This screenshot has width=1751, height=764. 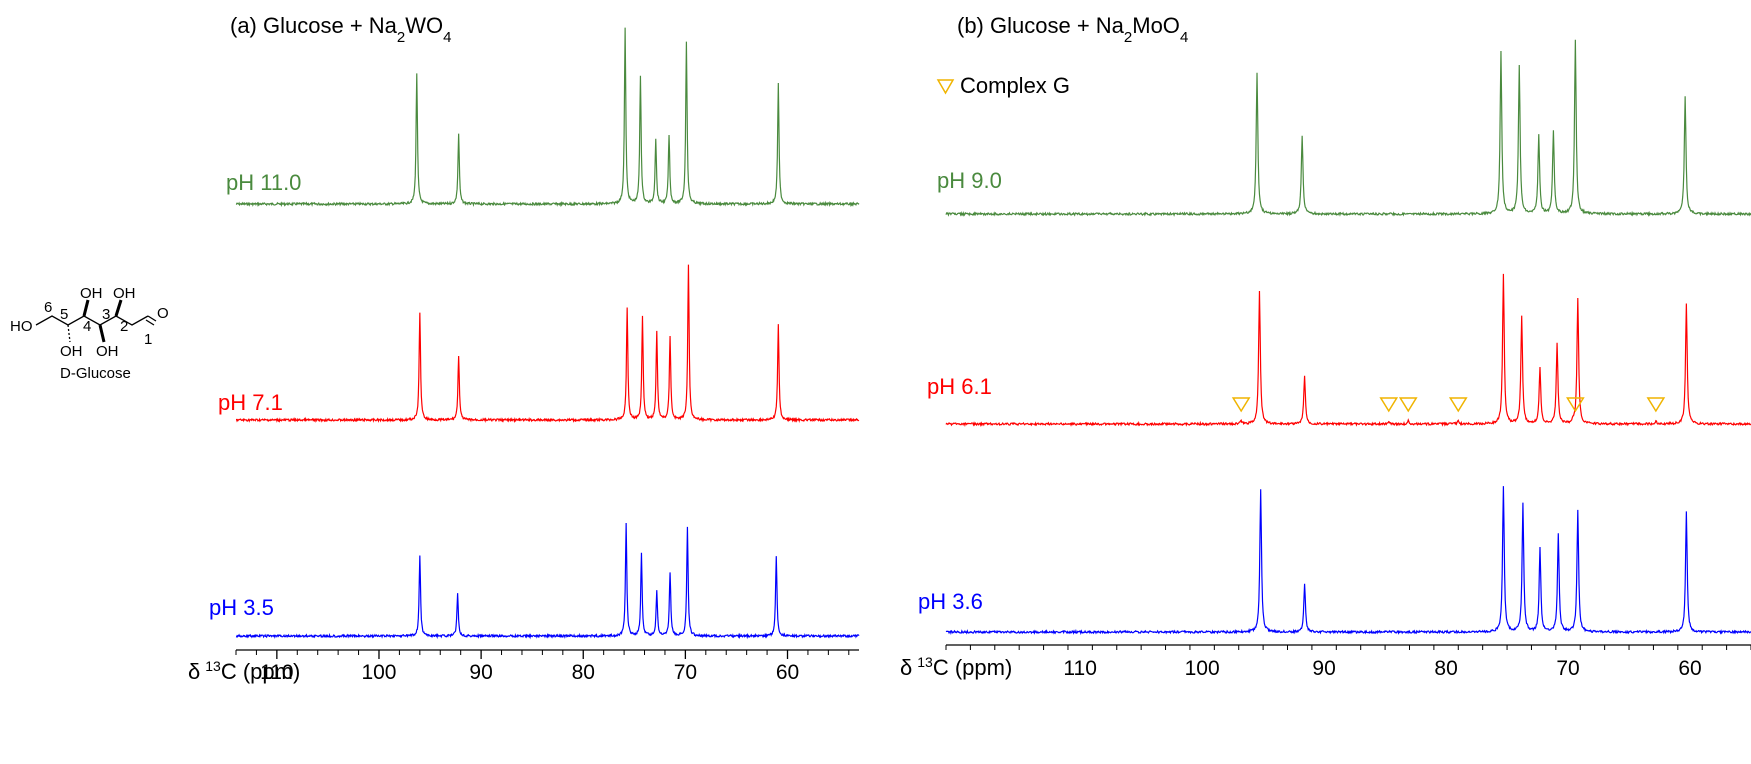 I want to click on trace-label-a-2: pH 3.5, so click(x=241, y=607).